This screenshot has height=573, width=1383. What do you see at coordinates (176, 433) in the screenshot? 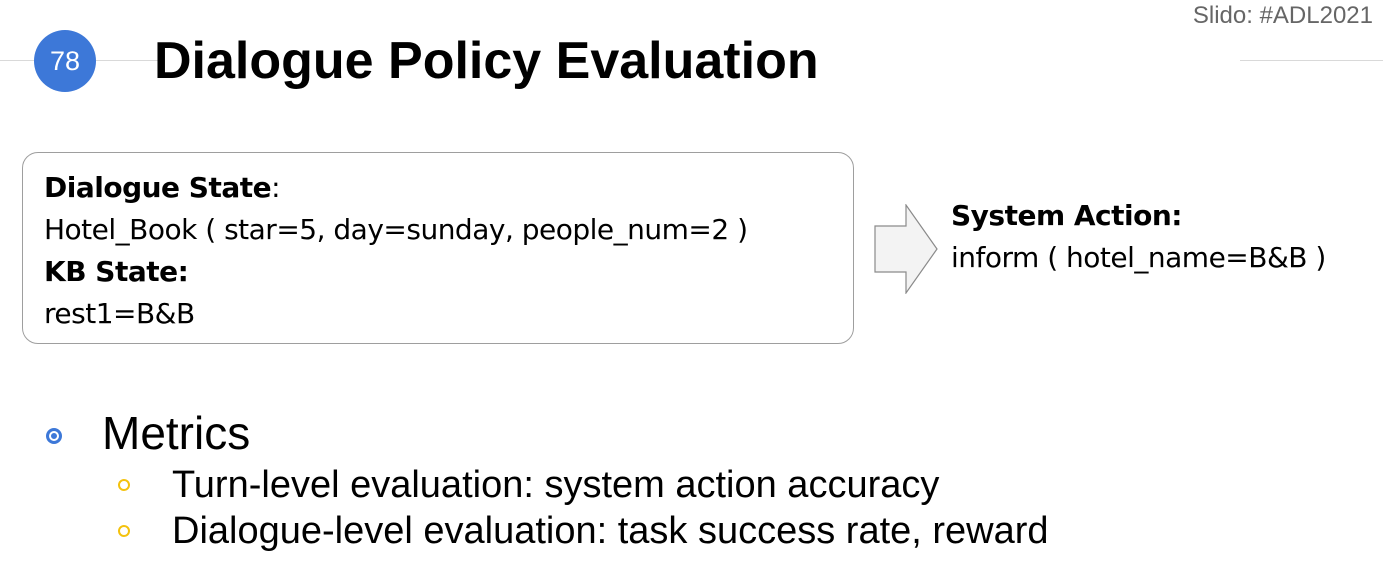
I see `metrics-heading: Metrics` at bounding box center [176, 433].